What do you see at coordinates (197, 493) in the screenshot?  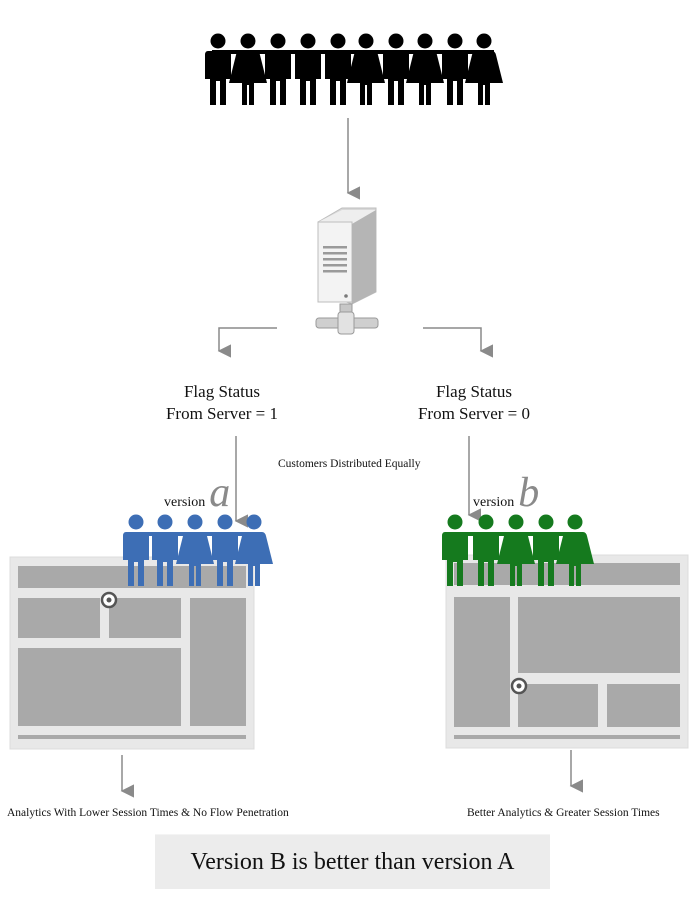 I see `version-a-label: version a` at bounding box center [197, 493].